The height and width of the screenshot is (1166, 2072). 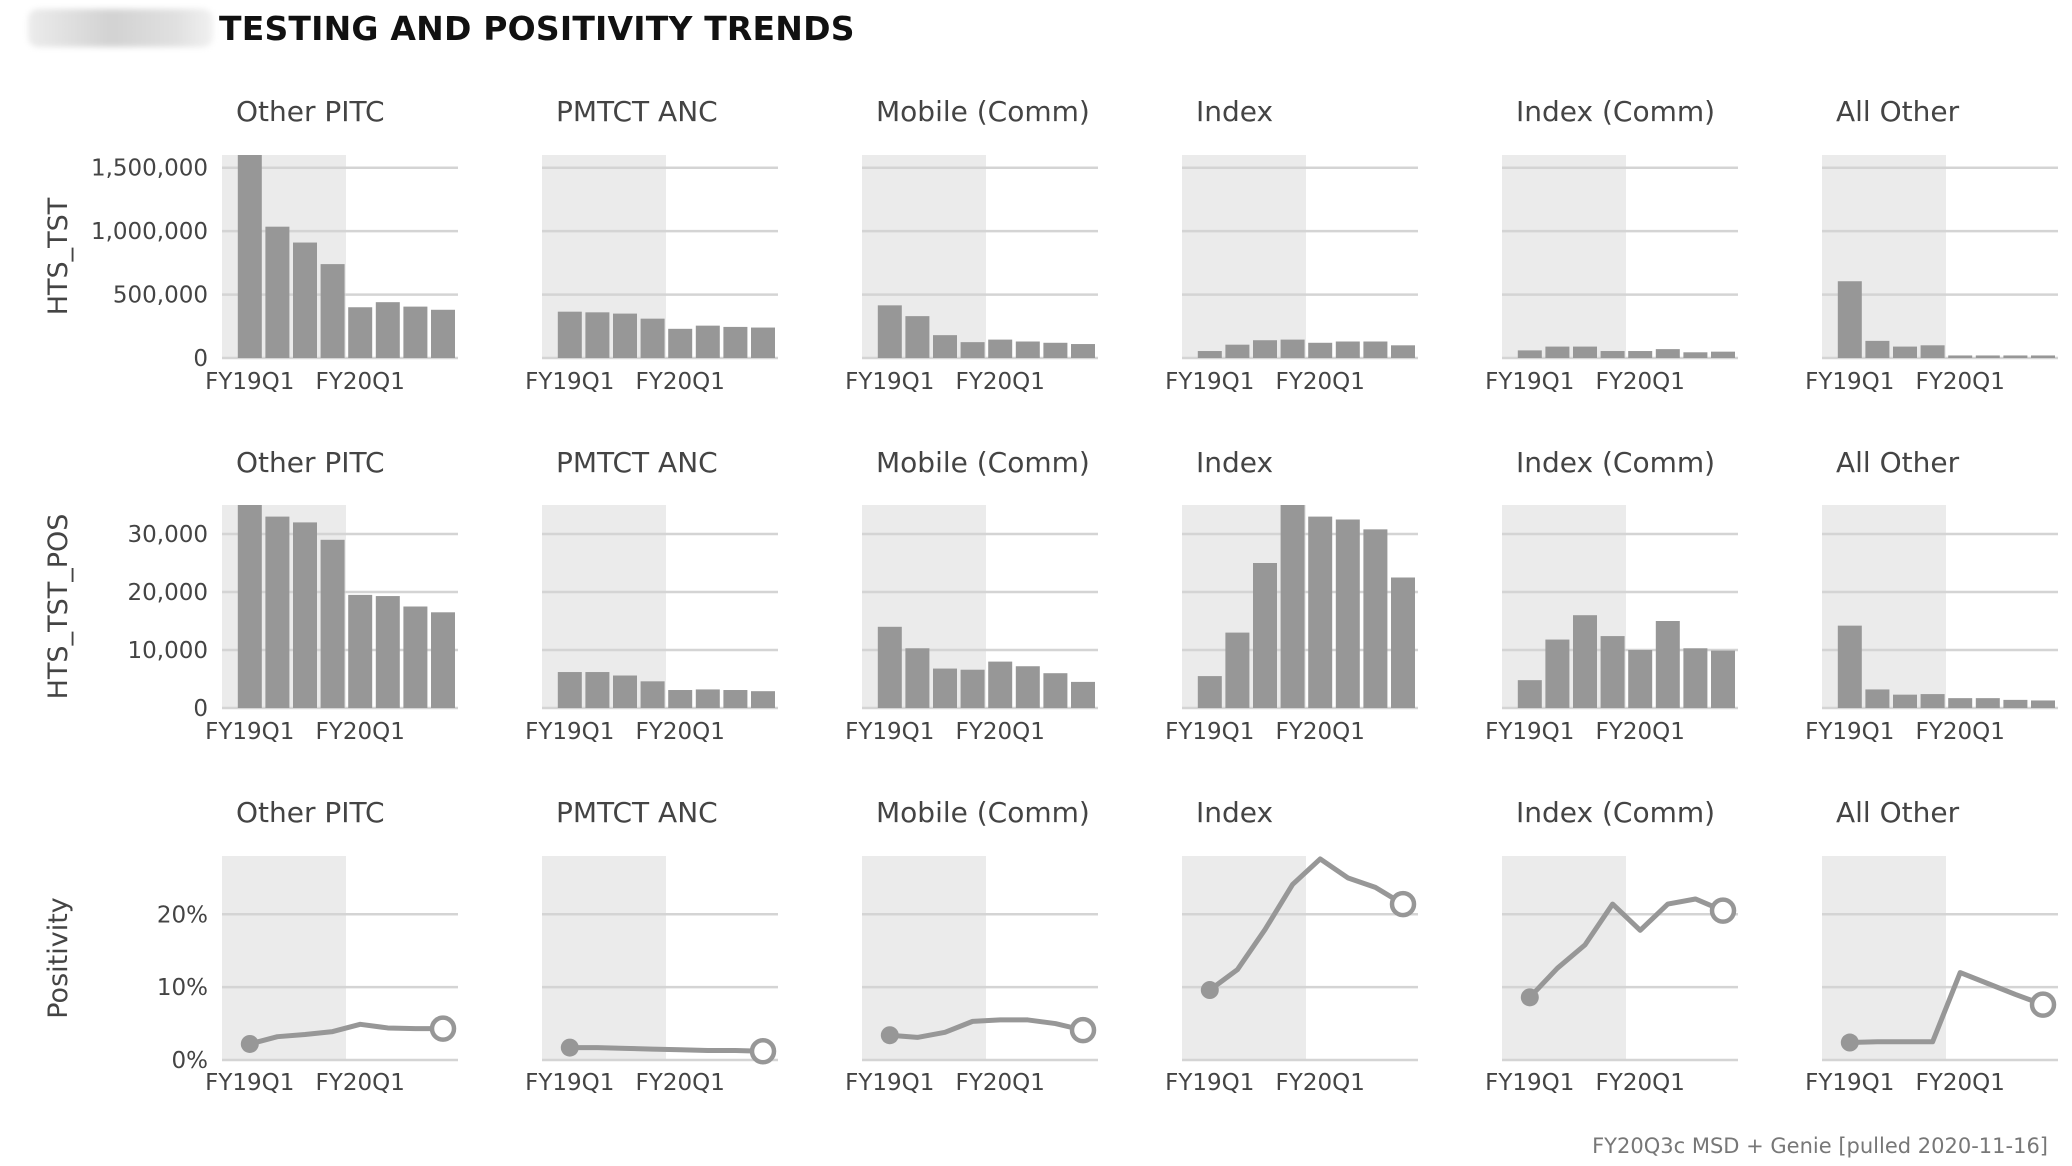 What do you see at coordinates (1611, 595) in the screenshot?
I see `facet-hts-tst-pos-index-comm: Index (Comm) FY19Q1 FY20Q1` at bounding box center [1611, 595].